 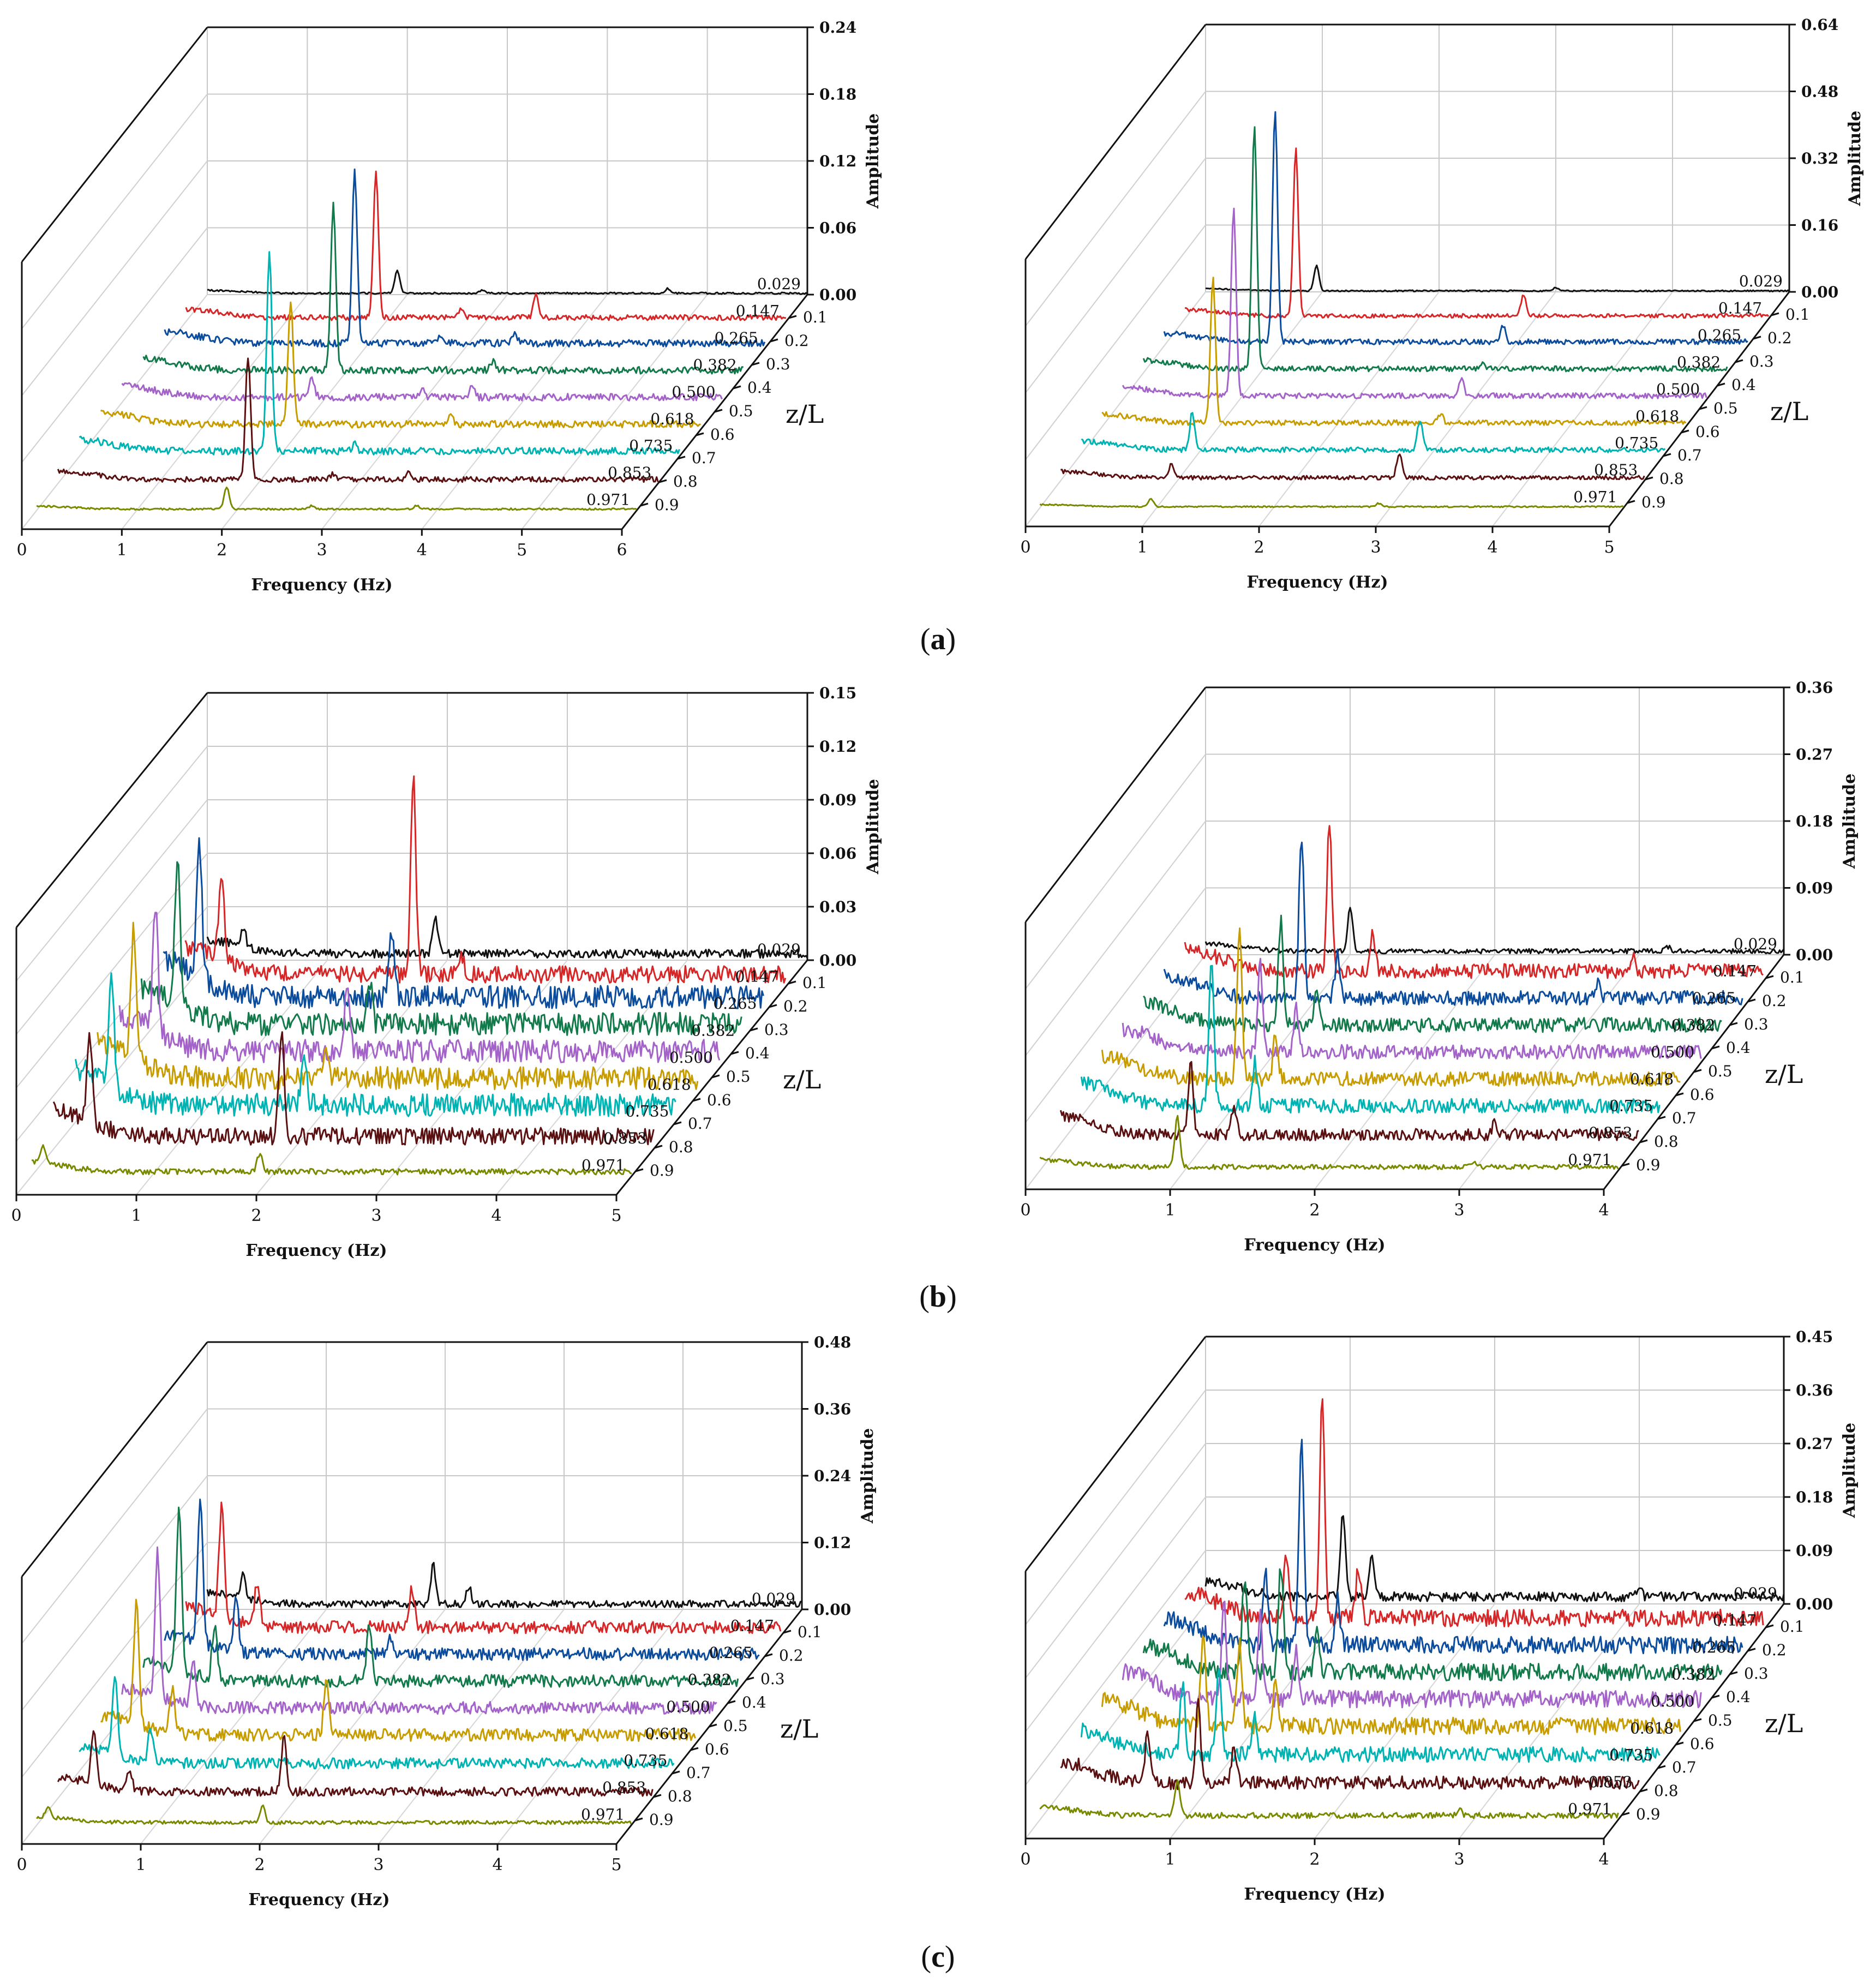 What do you see at coordinates (662, 1170) in the screenshot?
I see `z-tick-label: 0.9` at bounding box center [662, 1170].